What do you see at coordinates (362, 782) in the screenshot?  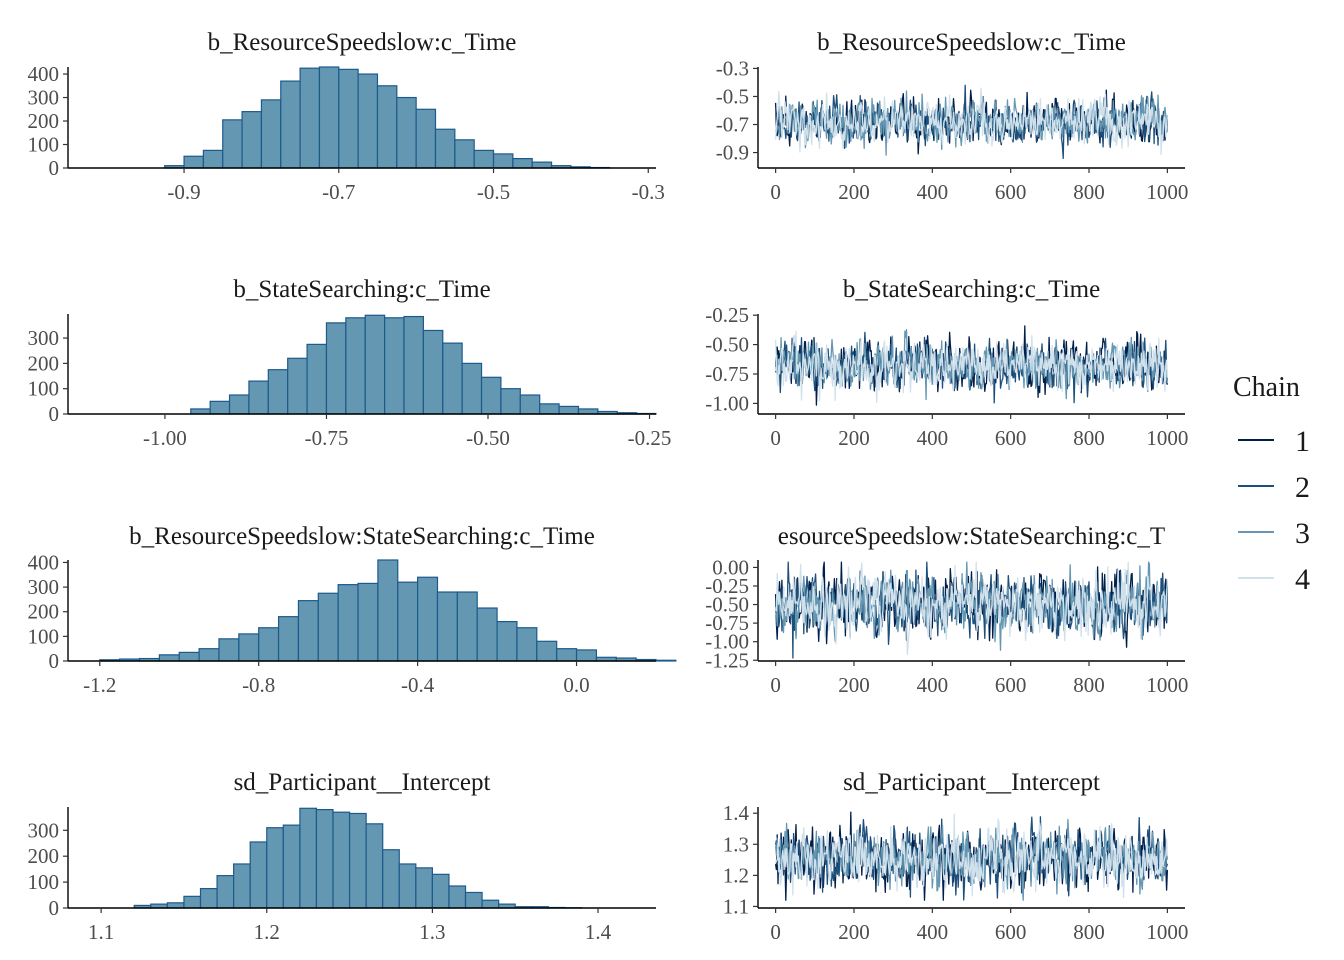 I see `hist-4-title: sd_Participant__Intercept` at bounding box center [362, 782].